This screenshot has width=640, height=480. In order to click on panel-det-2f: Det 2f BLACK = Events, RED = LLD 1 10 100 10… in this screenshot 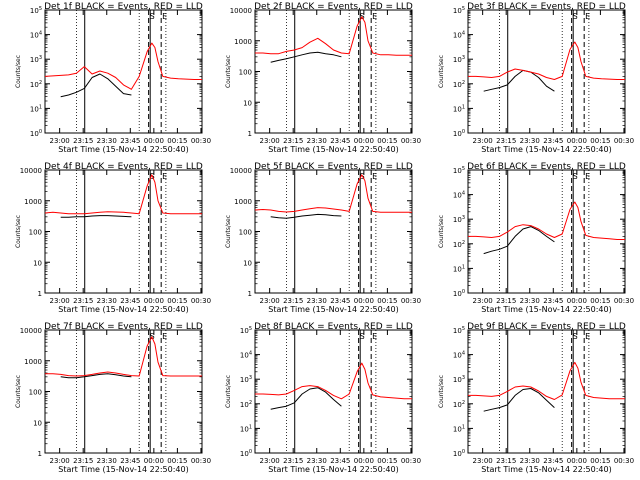, I will do `click(323, 78)`.